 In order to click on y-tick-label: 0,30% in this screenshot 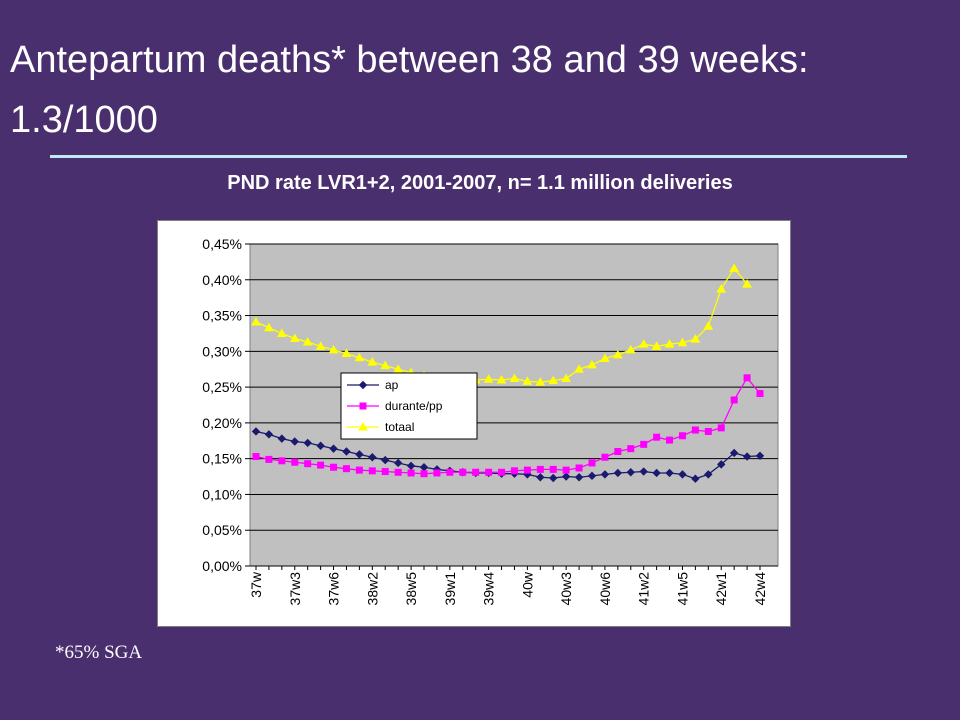, I will do `click(222, 351)`.